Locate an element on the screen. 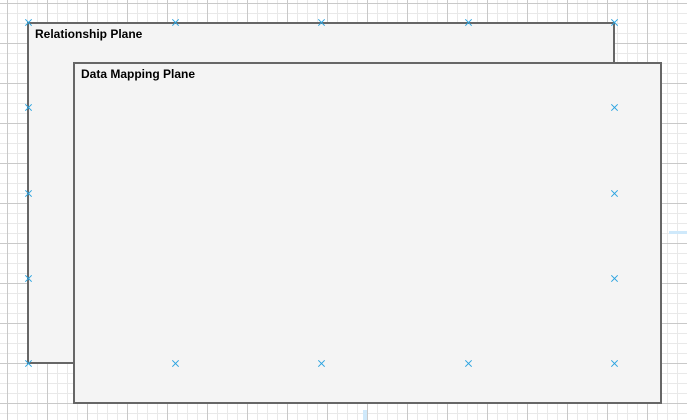 The width and height of the screenshot is (687, 420). data-mapping-plane-label: Data Mapping Plane is located at coordinates (138, 74).